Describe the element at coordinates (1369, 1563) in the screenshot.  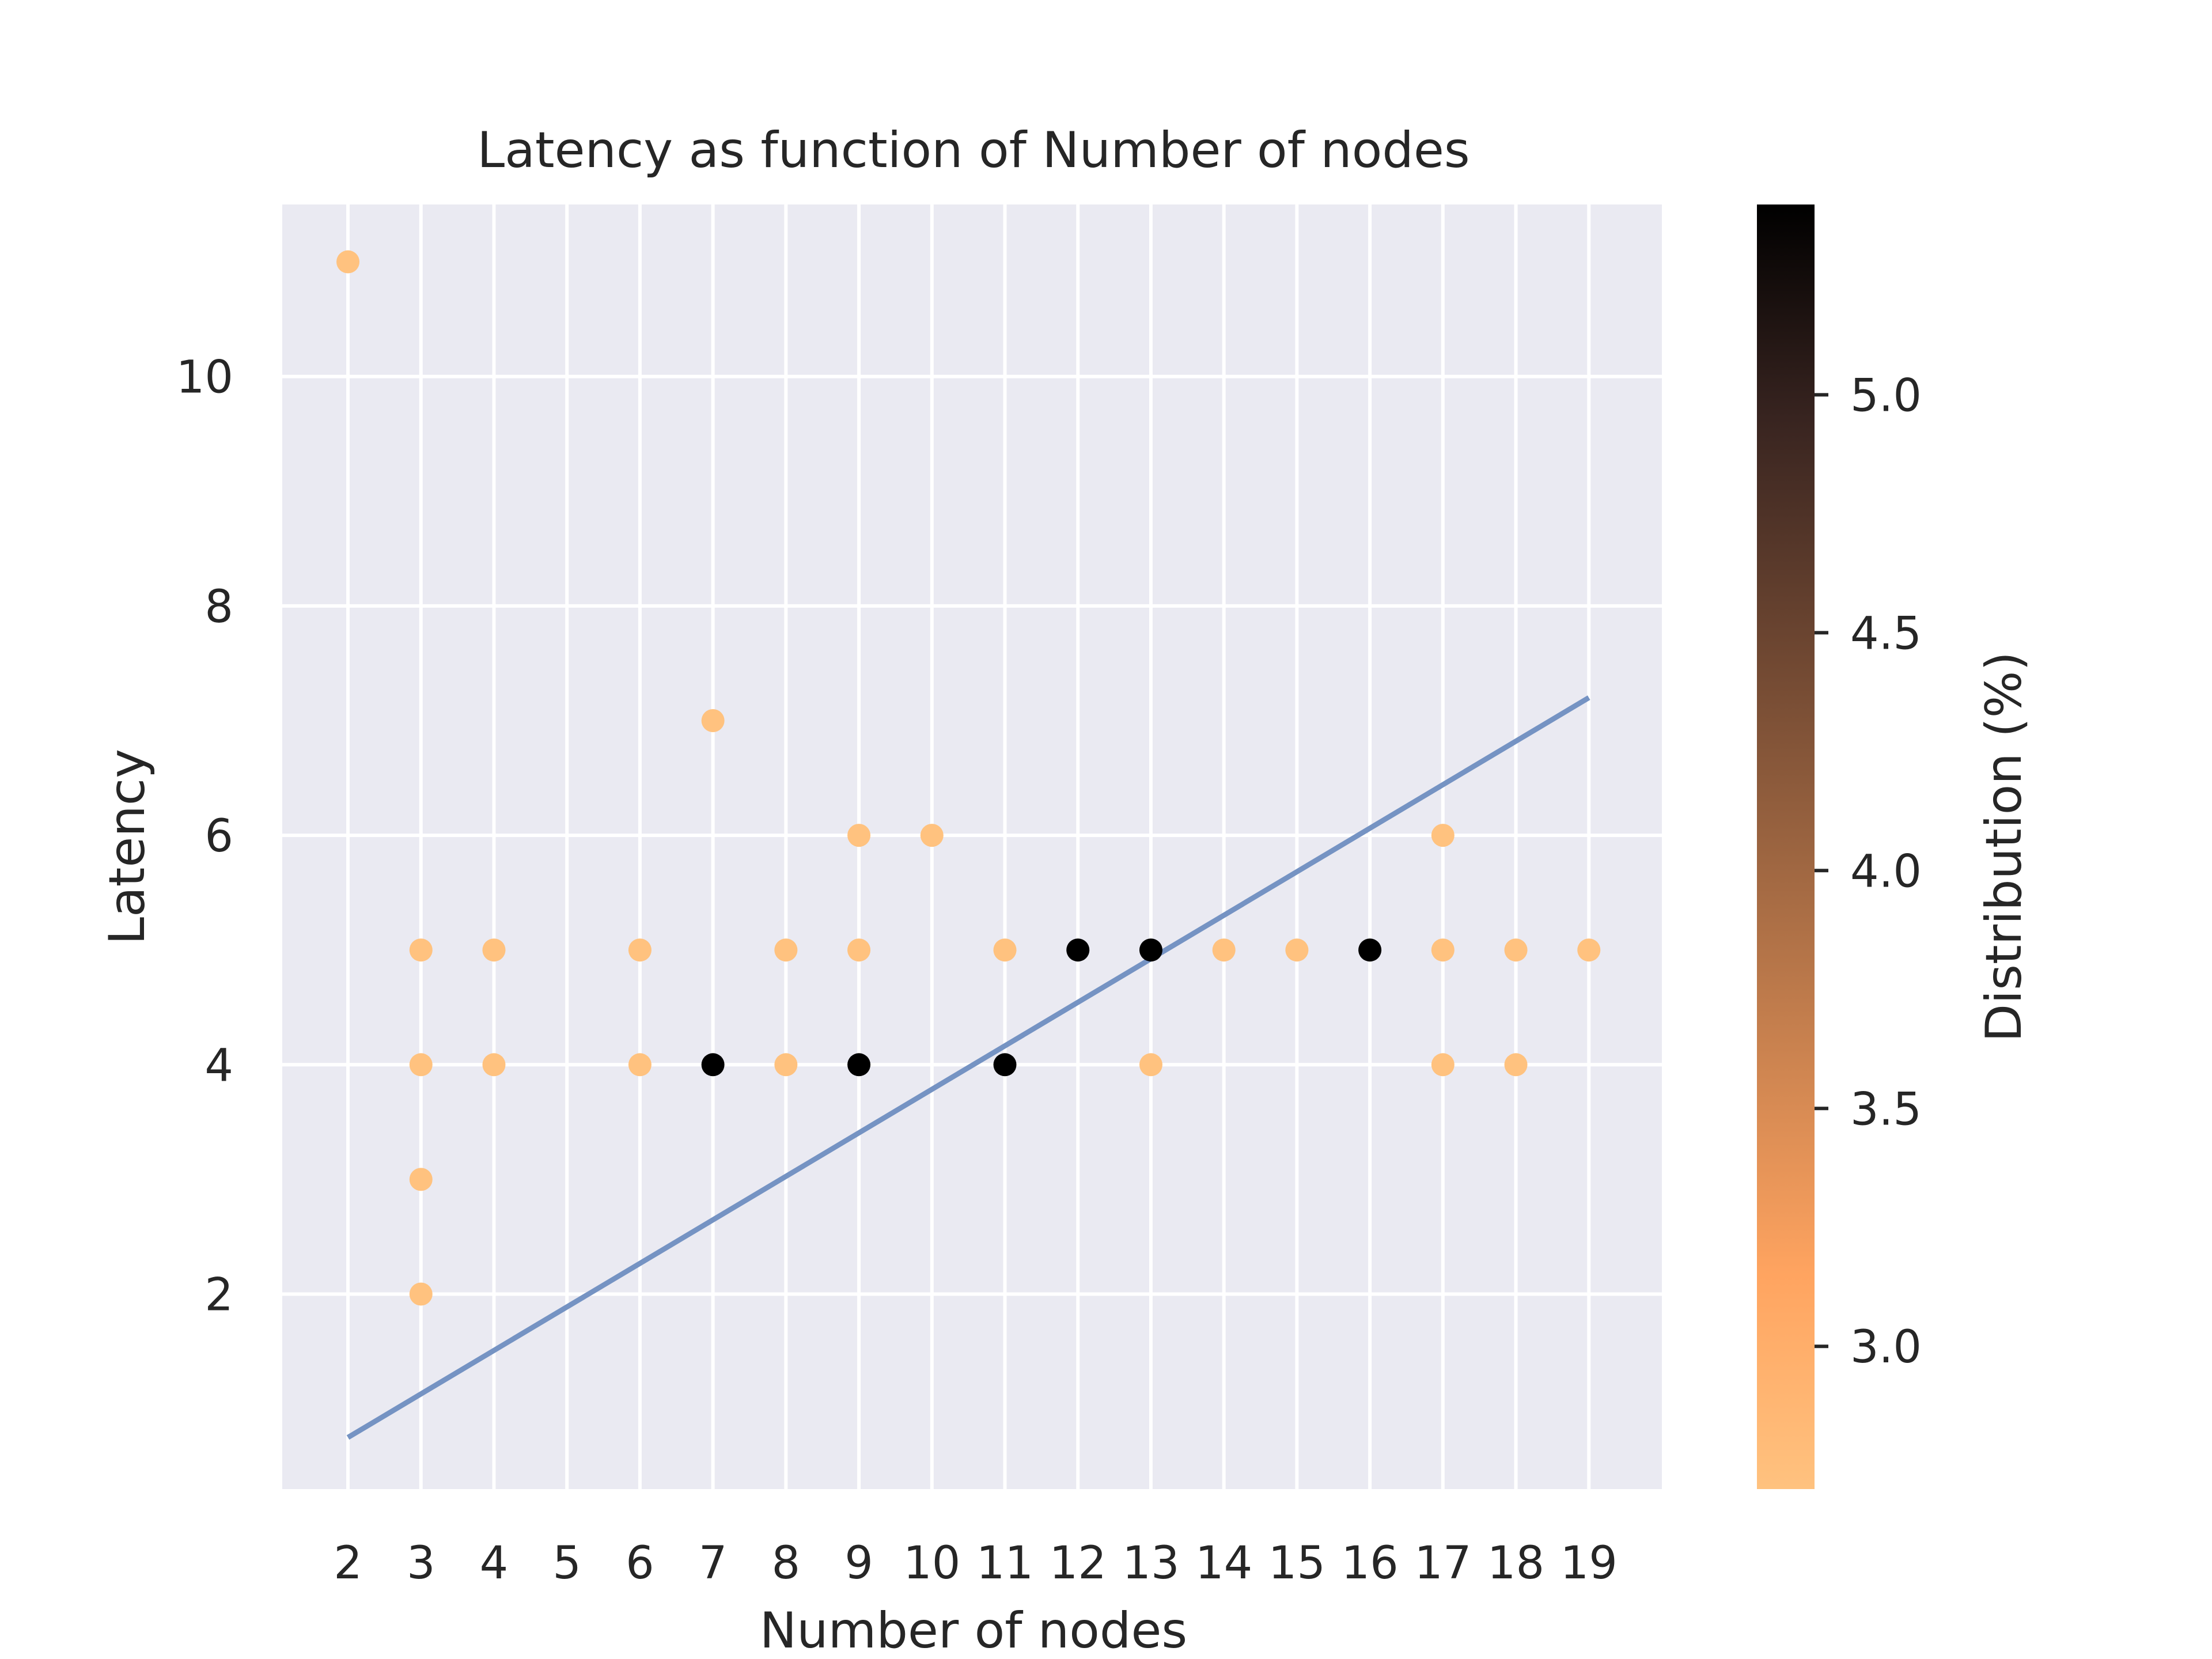
I see `x-tick-label: 16` at that location.